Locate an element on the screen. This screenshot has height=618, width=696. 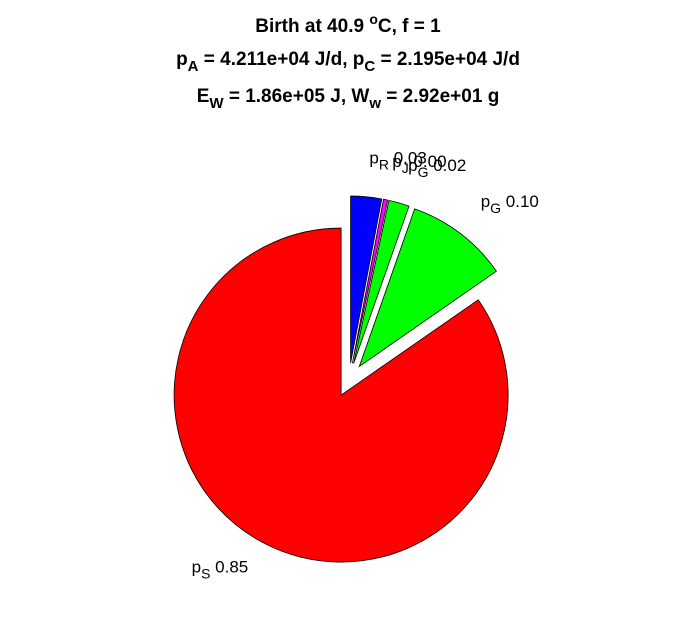
slice-label-subscript: S is located at coordinates (205, 574).